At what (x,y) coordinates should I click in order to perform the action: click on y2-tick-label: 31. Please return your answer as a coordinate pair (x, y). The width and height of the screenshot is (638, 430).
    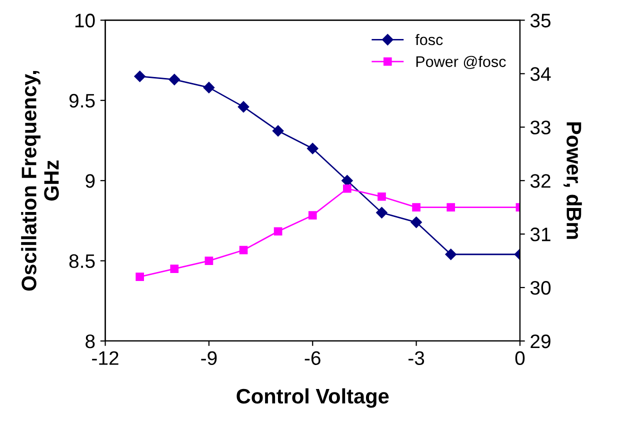
    Looking at the image, I should click on (540, 235).